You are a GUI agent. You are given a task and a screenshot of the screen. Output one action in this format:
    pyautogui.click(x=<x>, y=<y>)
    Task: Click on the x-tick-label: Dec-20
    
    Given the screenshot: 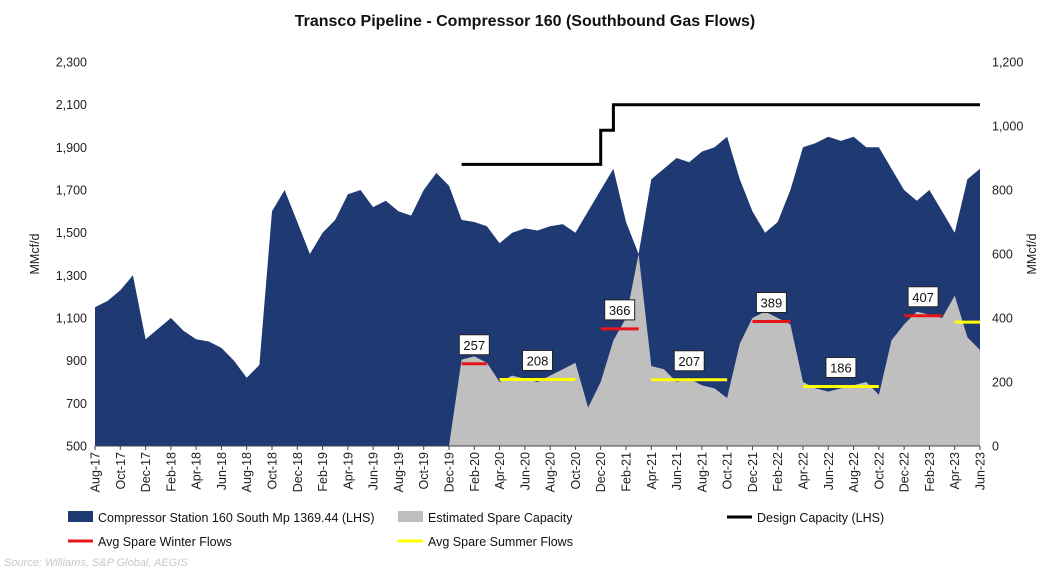 What is the action you would take?
    pyautogui.click(x=601, y=472)
    